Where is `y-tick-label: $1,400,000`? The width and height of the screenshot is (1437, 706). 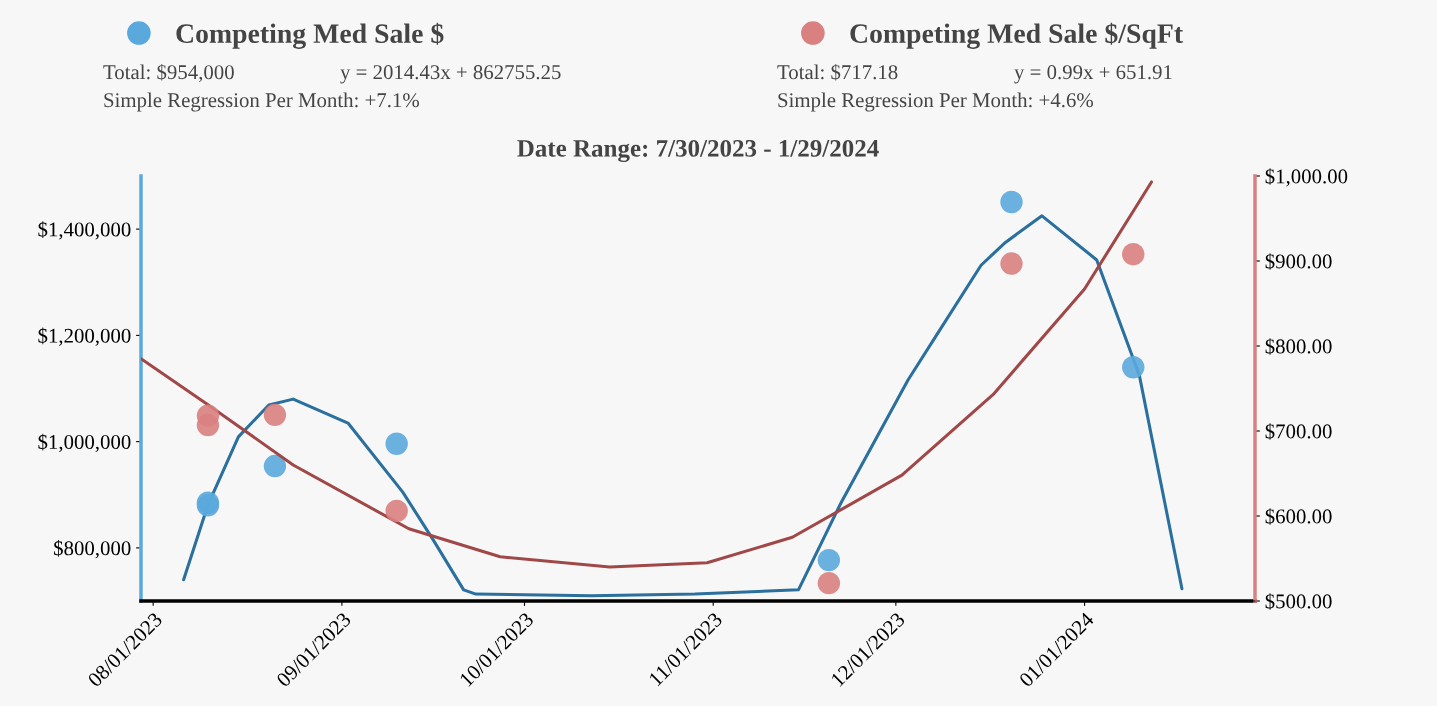
y-tick-label: $1,400,000 is located at coordinates (84, 230).